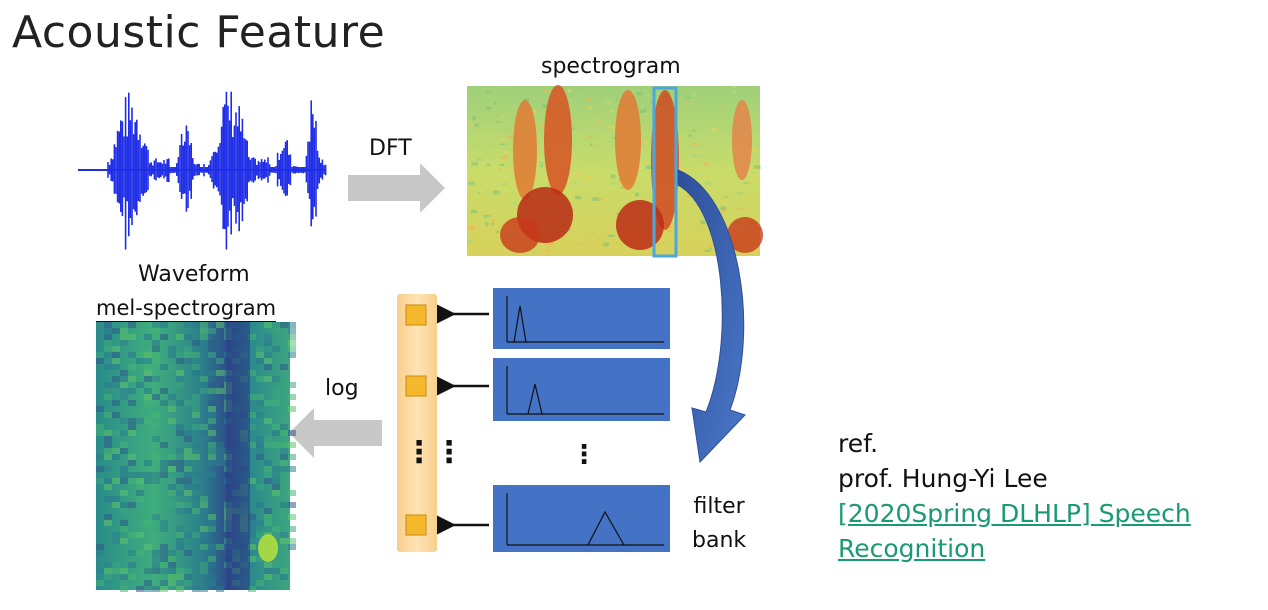 This screenshot has height=610, width=1268. What do you see at coordinates (858, 443) in the screenshot?
I see `reference-prefix: ref.` at bounding box center [858, 443].